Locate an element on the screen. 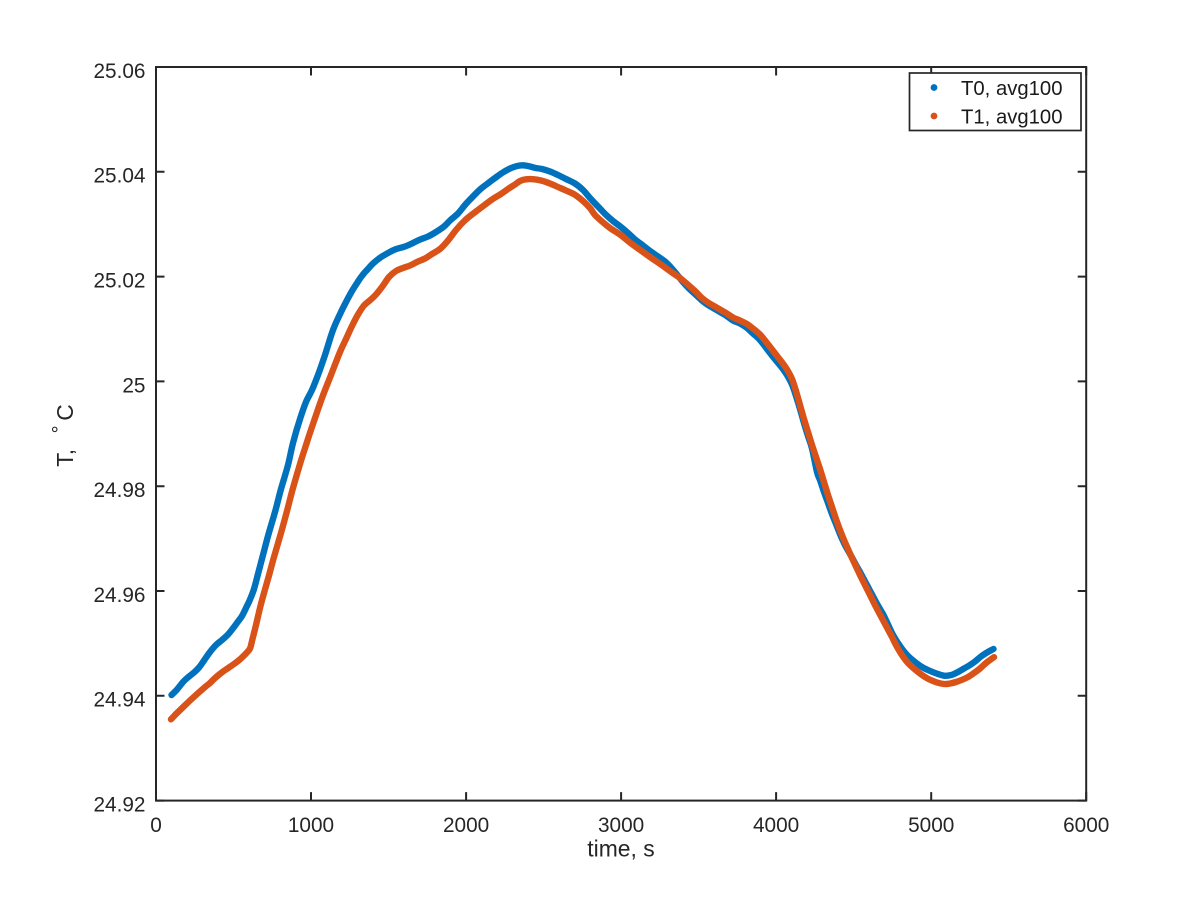 This screenshot has height=900, width=1200. svg-text: T1, avg100 is located at coordinates (1011, 118).